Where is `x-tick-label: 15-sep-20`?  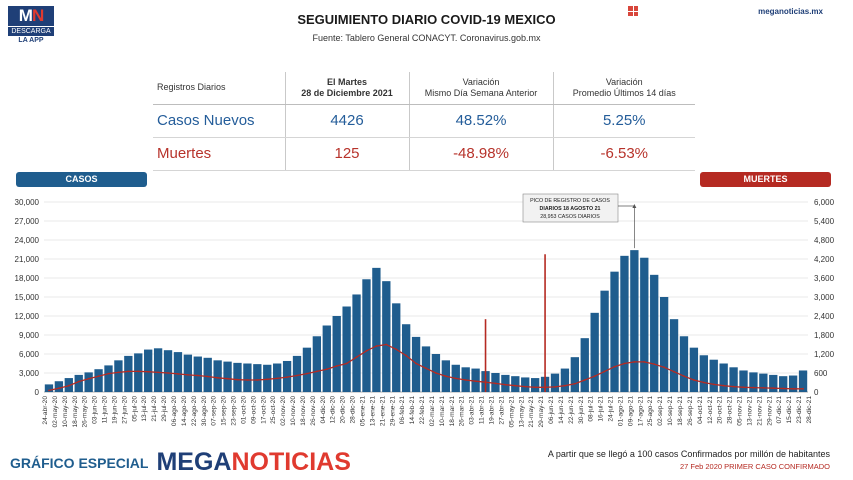
x-tick-label: 15-sep-20 is located at coordinates (224, 411).